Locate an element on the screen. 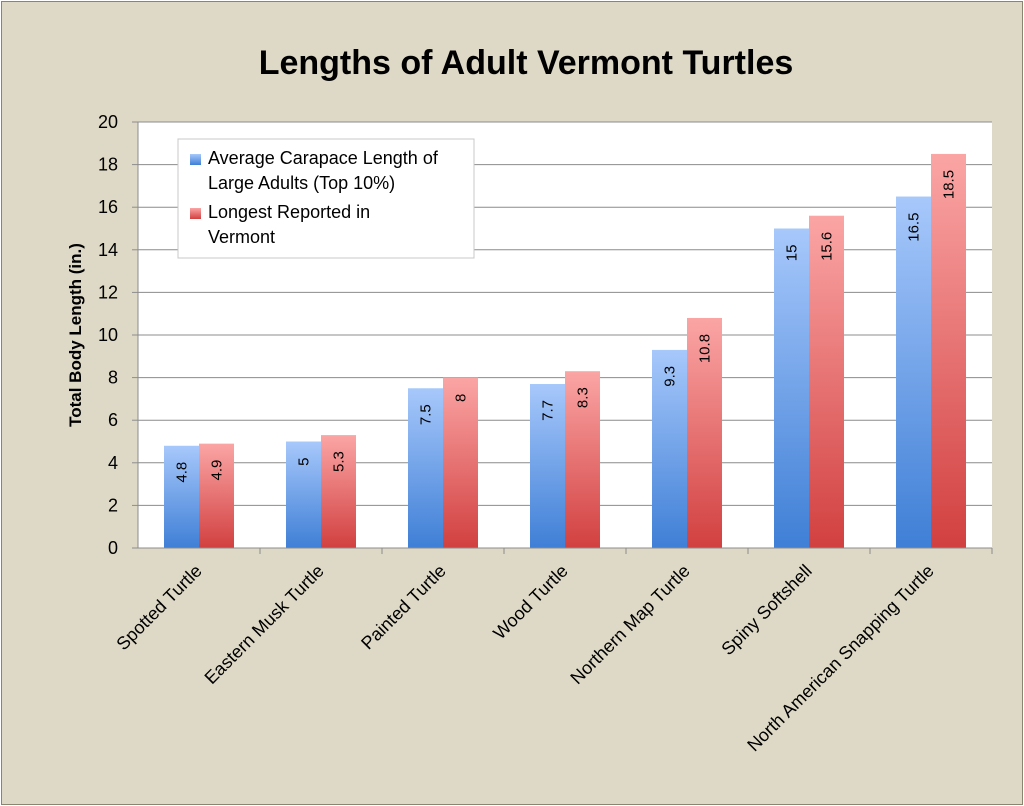 The image size is (1024, 806). data-label: 4.9 is located at coordinates (217, 470).